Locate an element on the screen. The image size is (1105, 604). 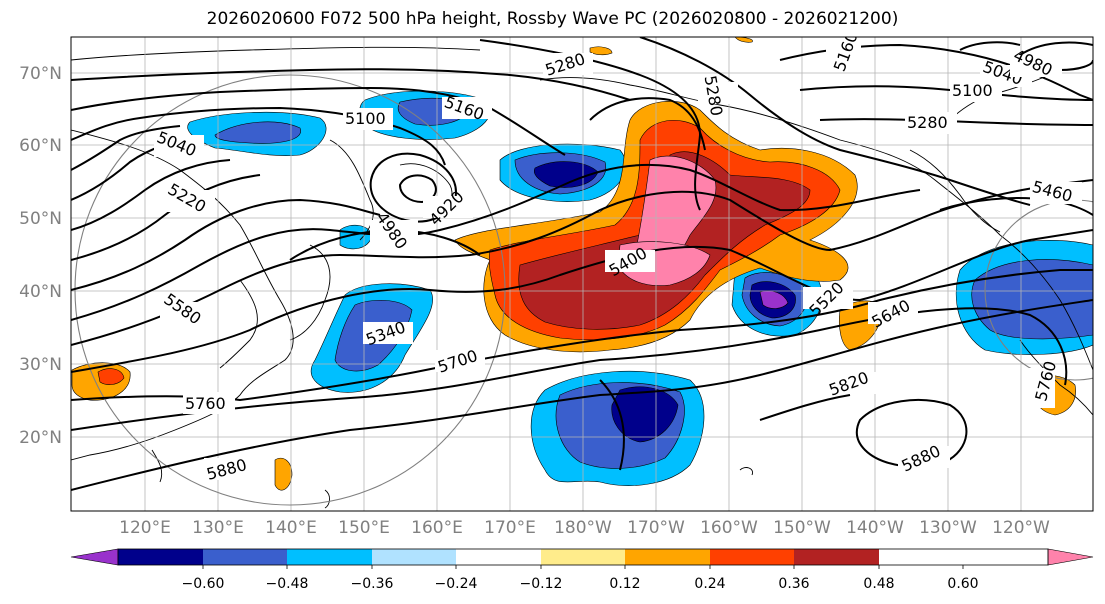
colorbar-extend-high is located at coordinates (1070, 557).